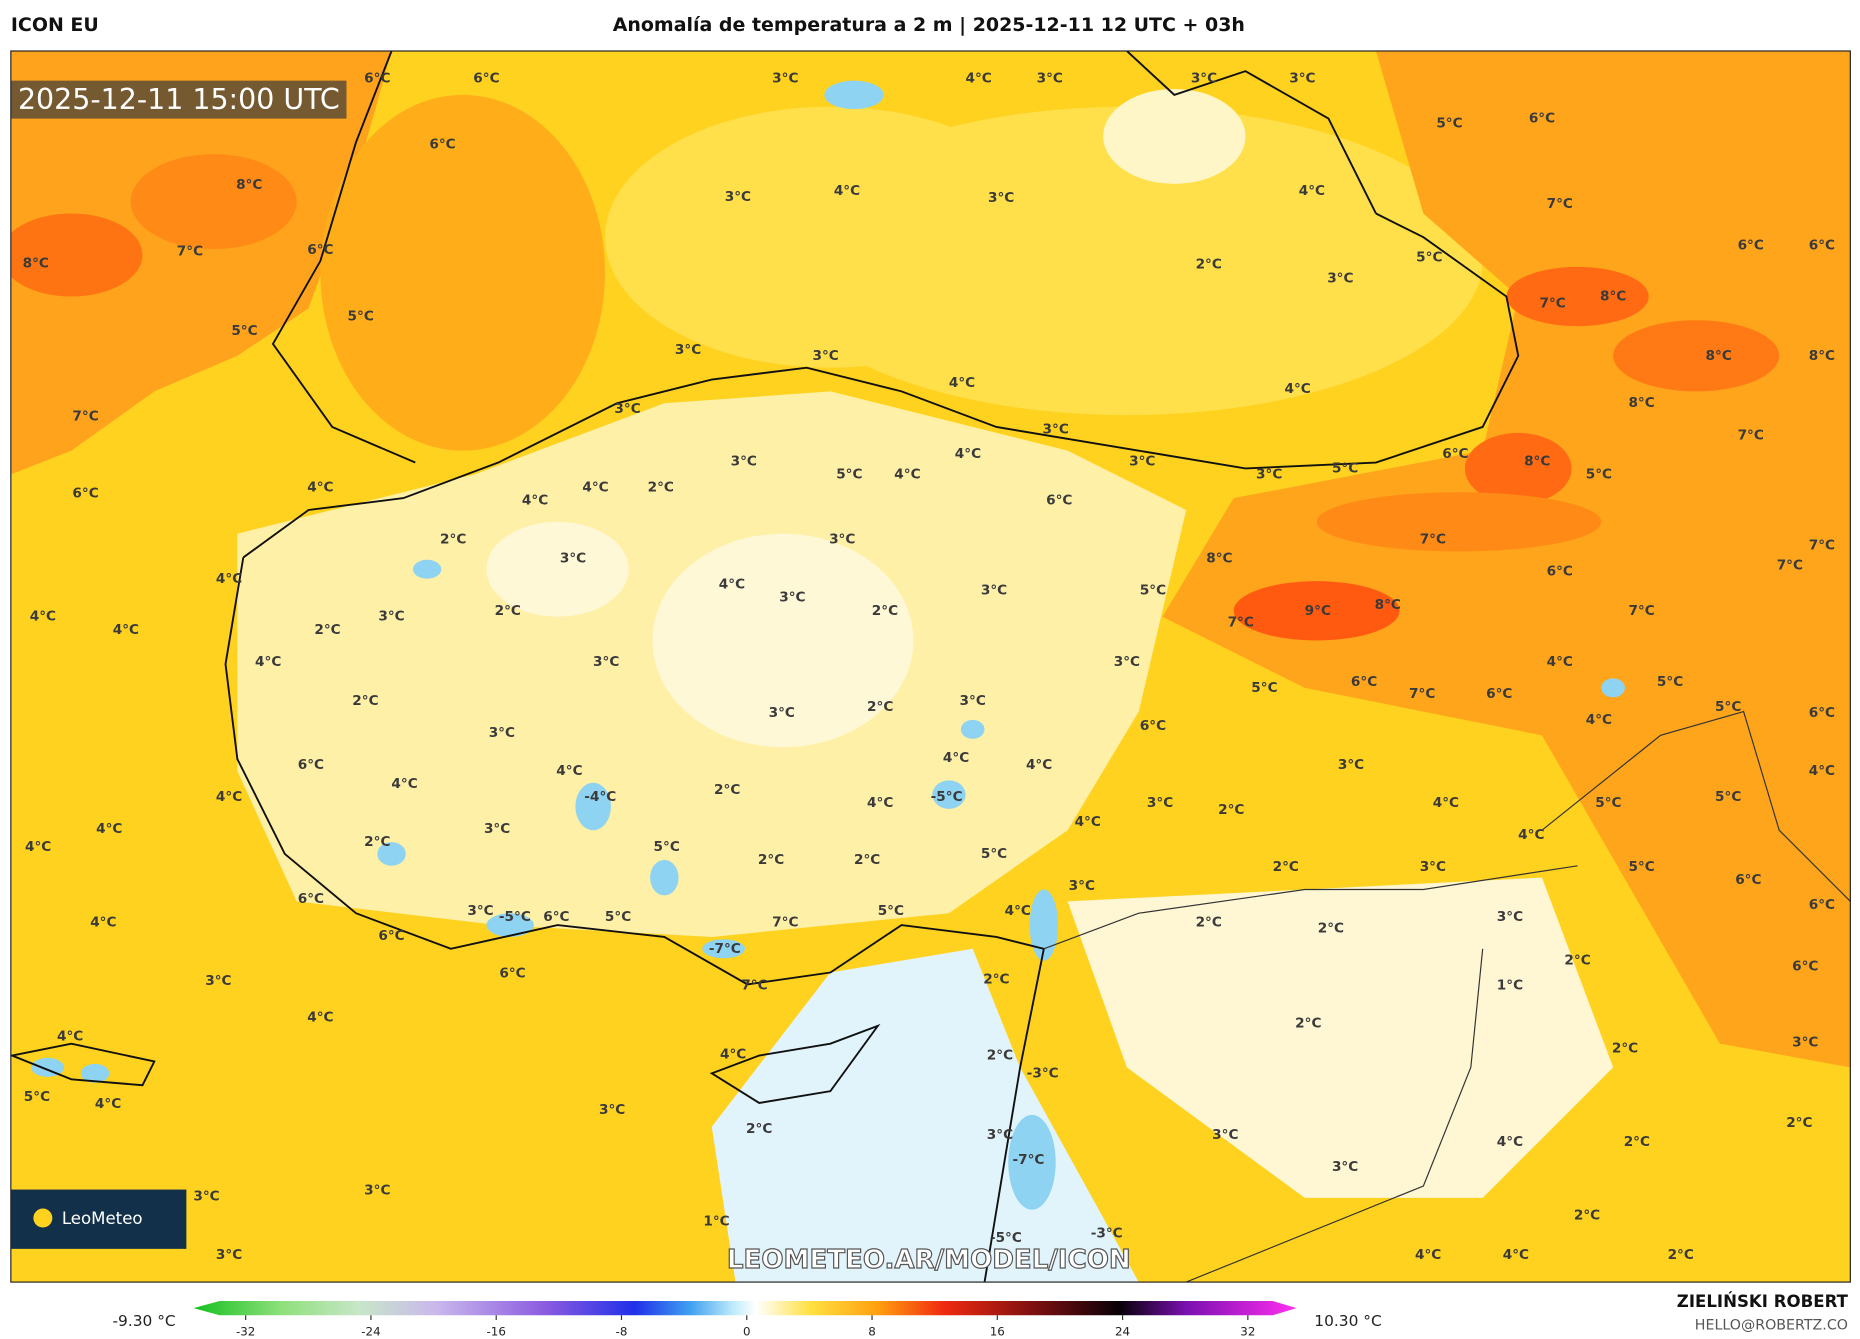  I want to click on temperature-label: -3°C, so click(1043, 1073).